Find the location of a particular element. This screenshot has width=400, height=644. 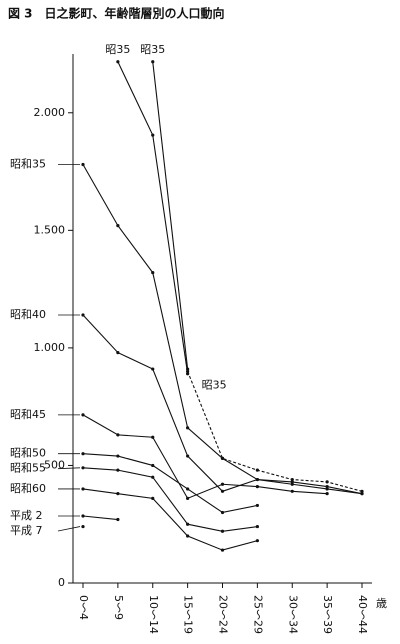

y-tick-label: 1.000 is located at coordinates (50, 347).